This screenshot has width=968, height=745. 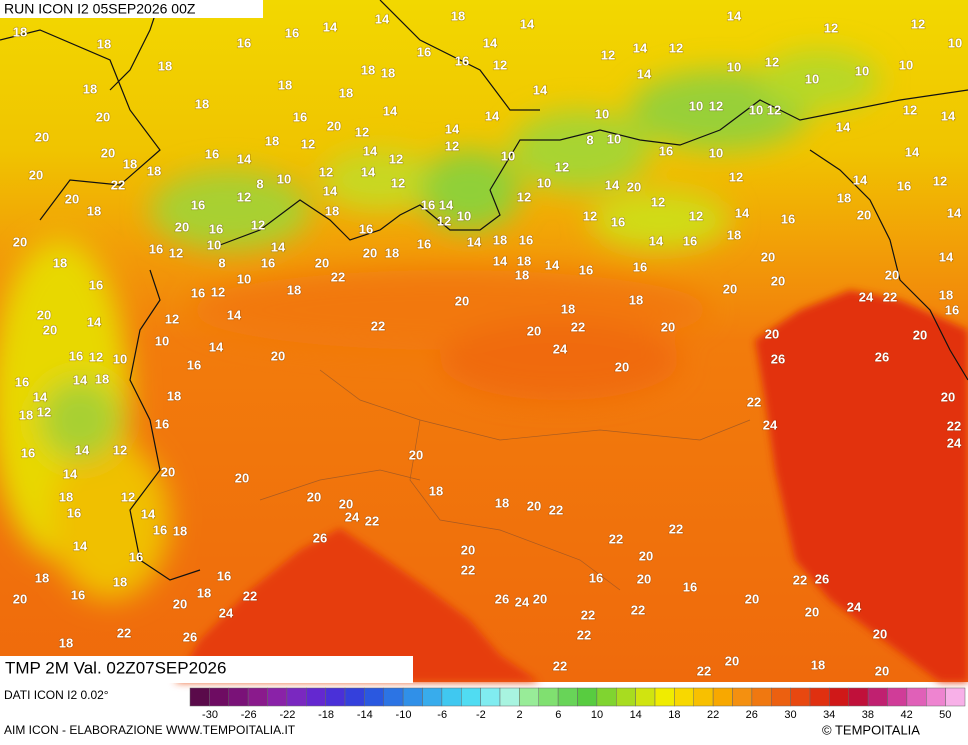 I want to click on title-box, so click(x=131, y=9).